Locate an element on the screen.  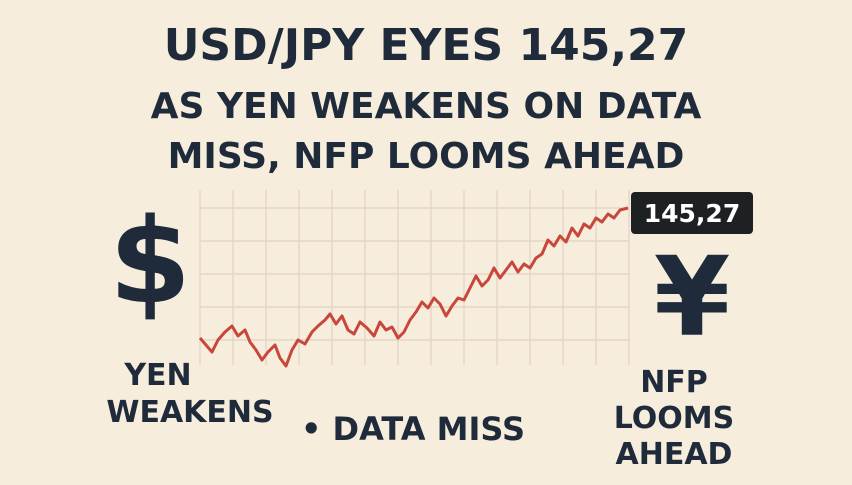
price-box is located at coordinates (692, 213).